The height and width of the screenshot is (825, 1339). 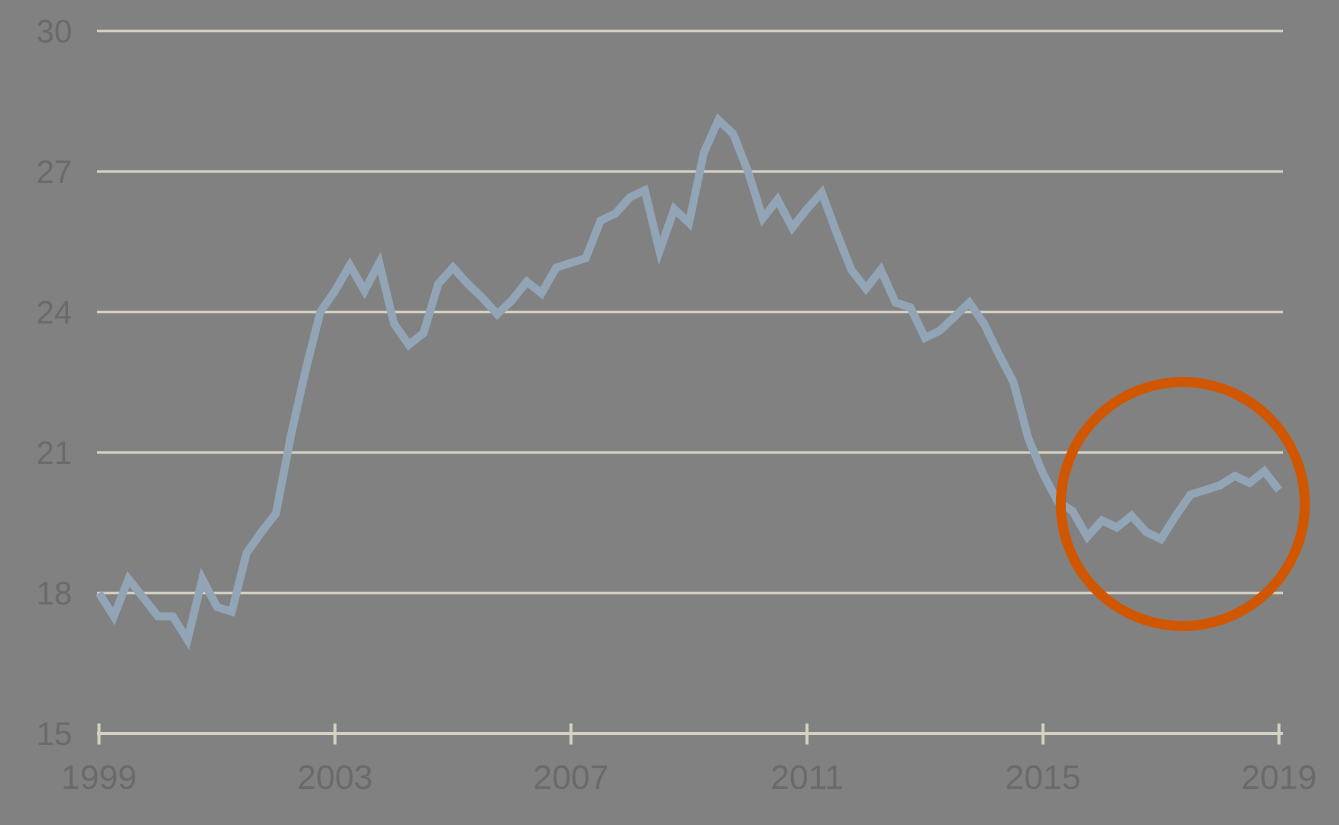 What do you see at coordinates (54, 383) in the screenshot?
I see `y-tick-labels: 30 27 24 21 18 15` at bounding box center [54, 383].